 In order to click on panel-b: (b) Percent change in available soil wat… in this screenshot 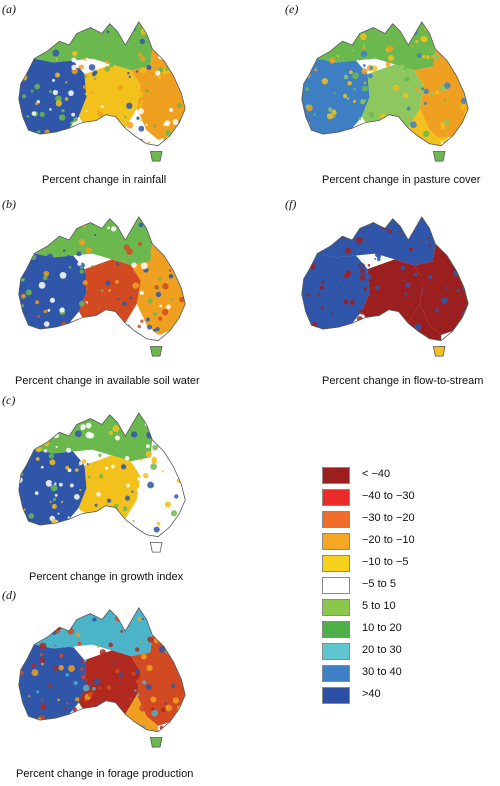, I will do `click(102, 294)`.